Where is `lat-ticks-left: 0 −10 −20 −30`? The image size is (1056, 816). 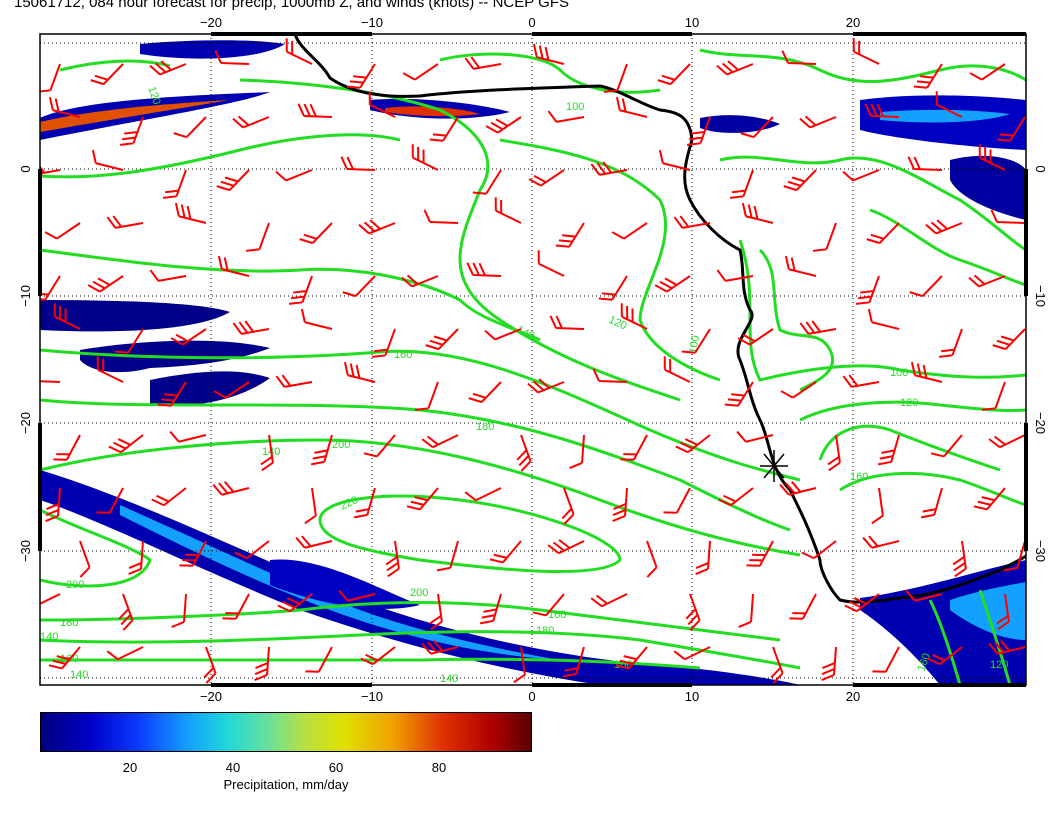
lat-ticks-left: 0 −10 −20 −30 is located at coordinates (25, 363).